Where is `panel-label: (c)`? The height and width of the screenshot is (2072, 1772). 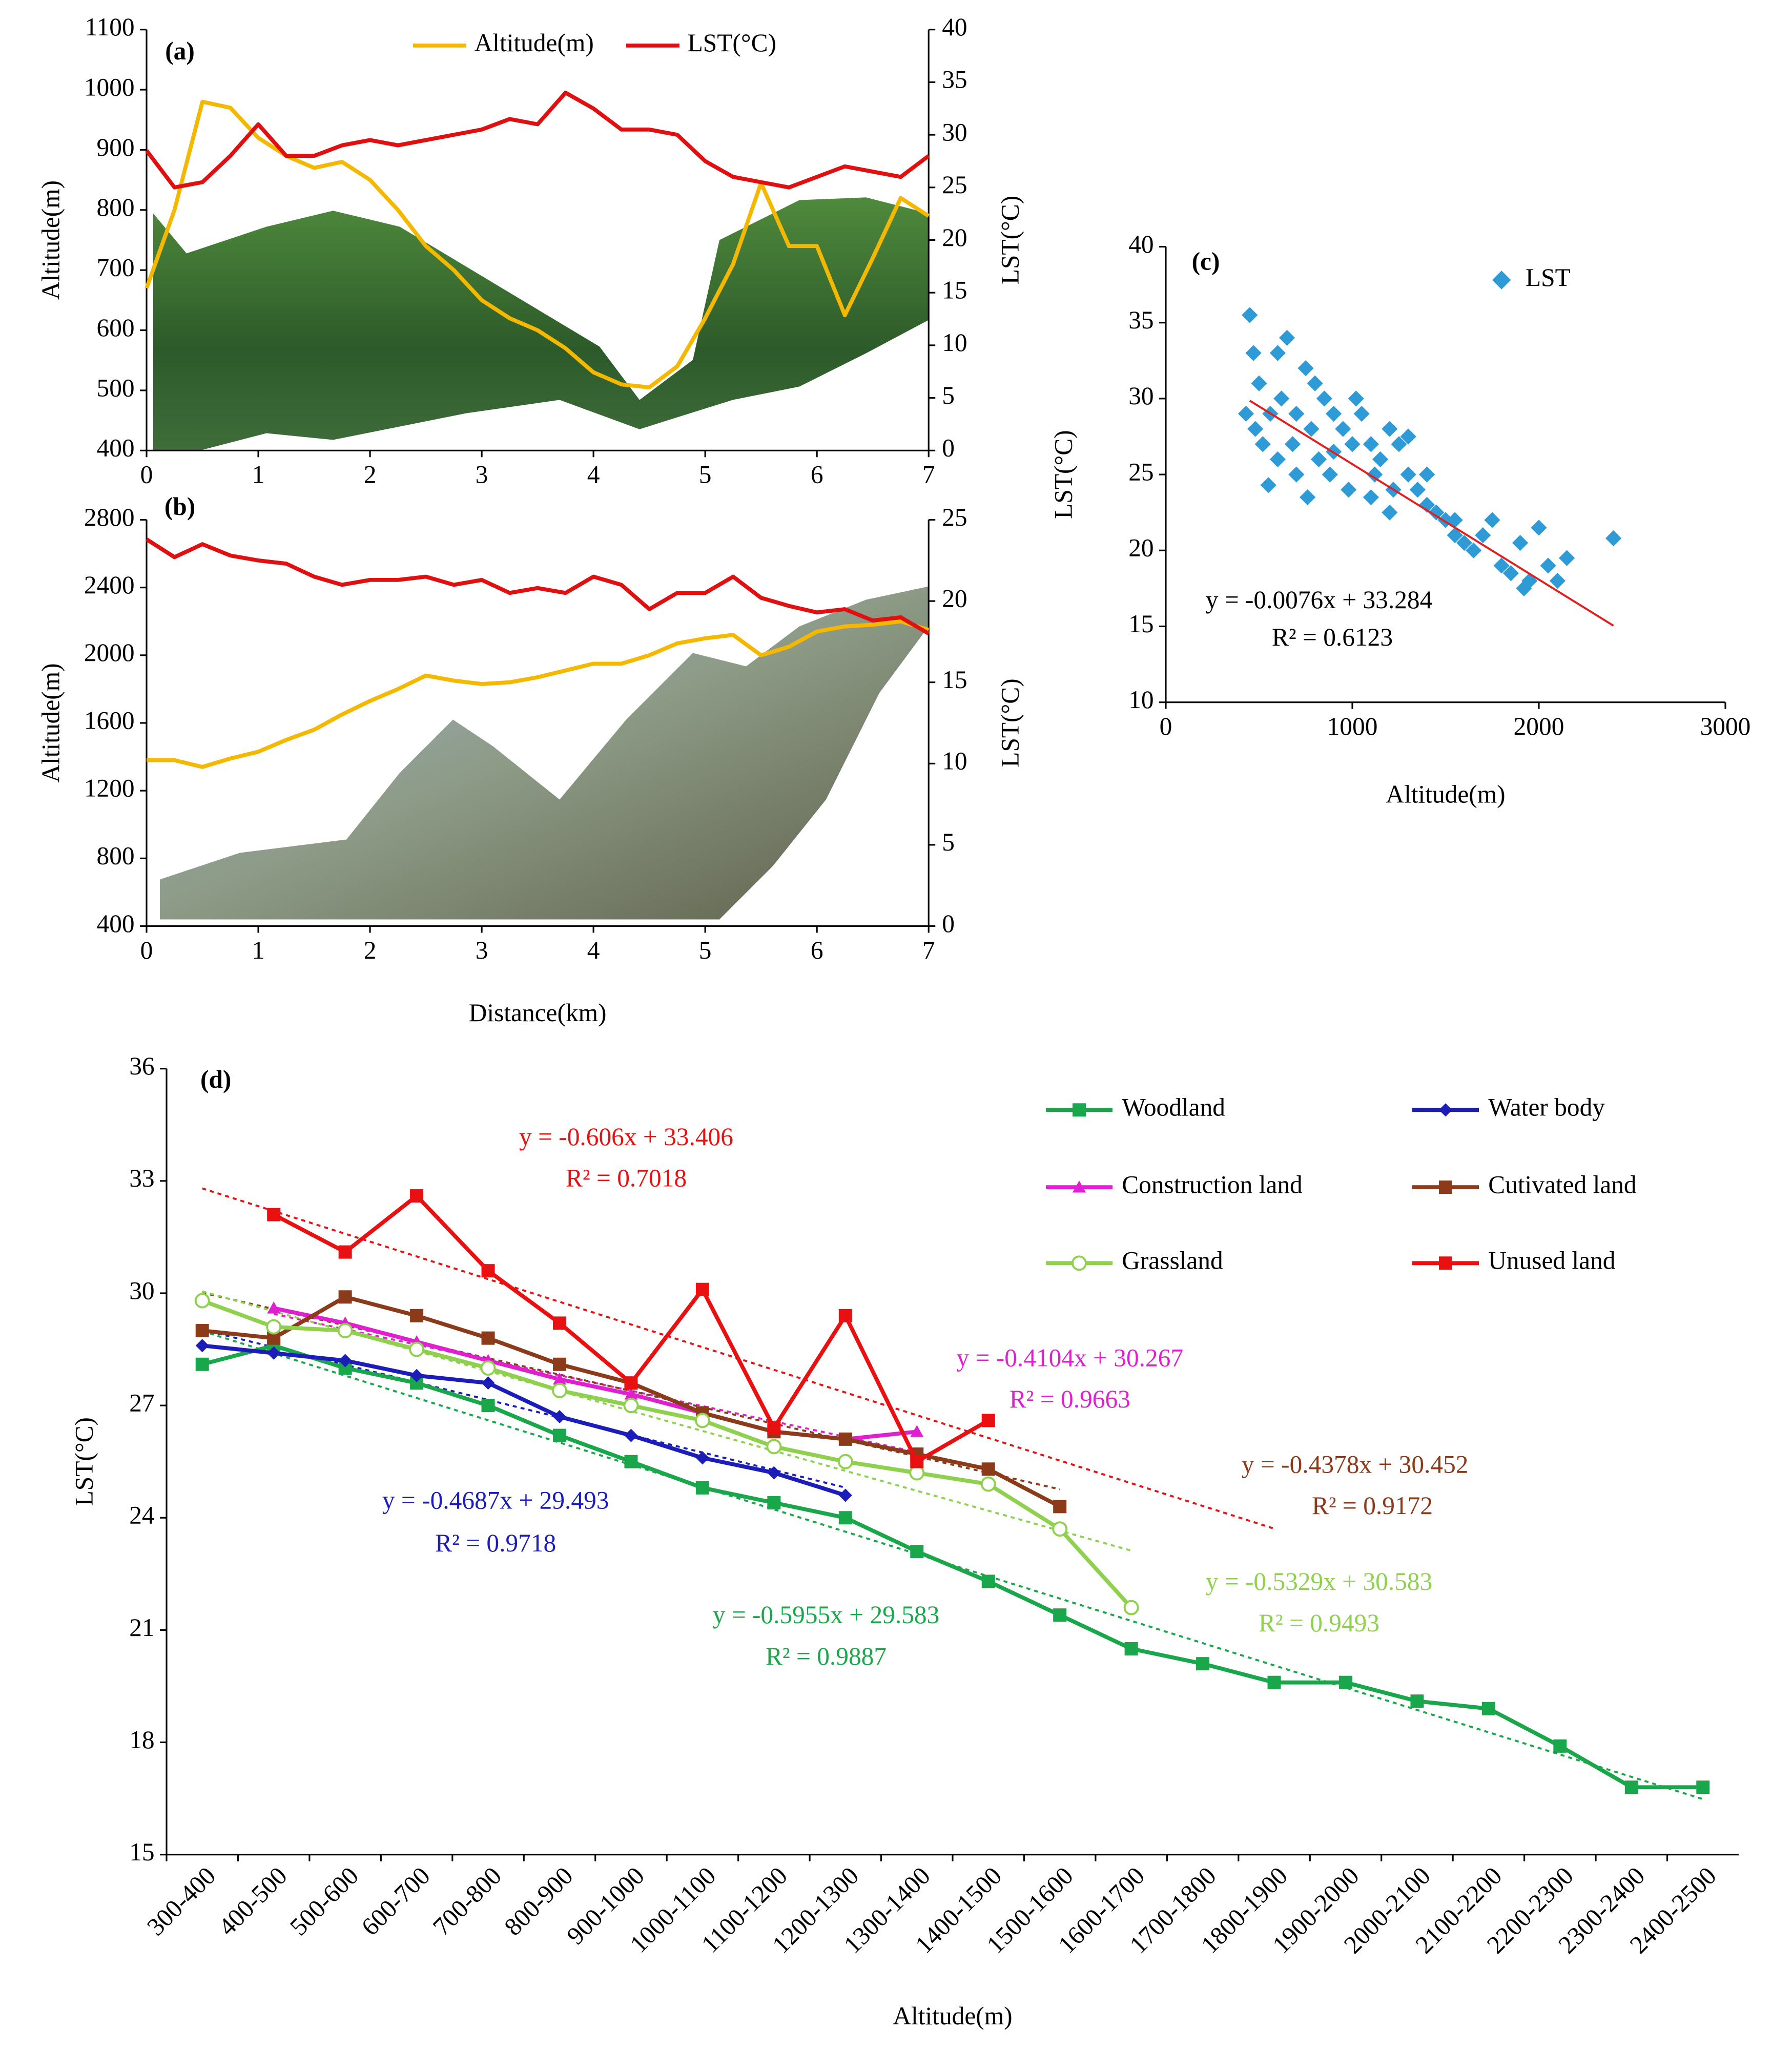 panel-label: (c) is located at coordinates (1206, 261).